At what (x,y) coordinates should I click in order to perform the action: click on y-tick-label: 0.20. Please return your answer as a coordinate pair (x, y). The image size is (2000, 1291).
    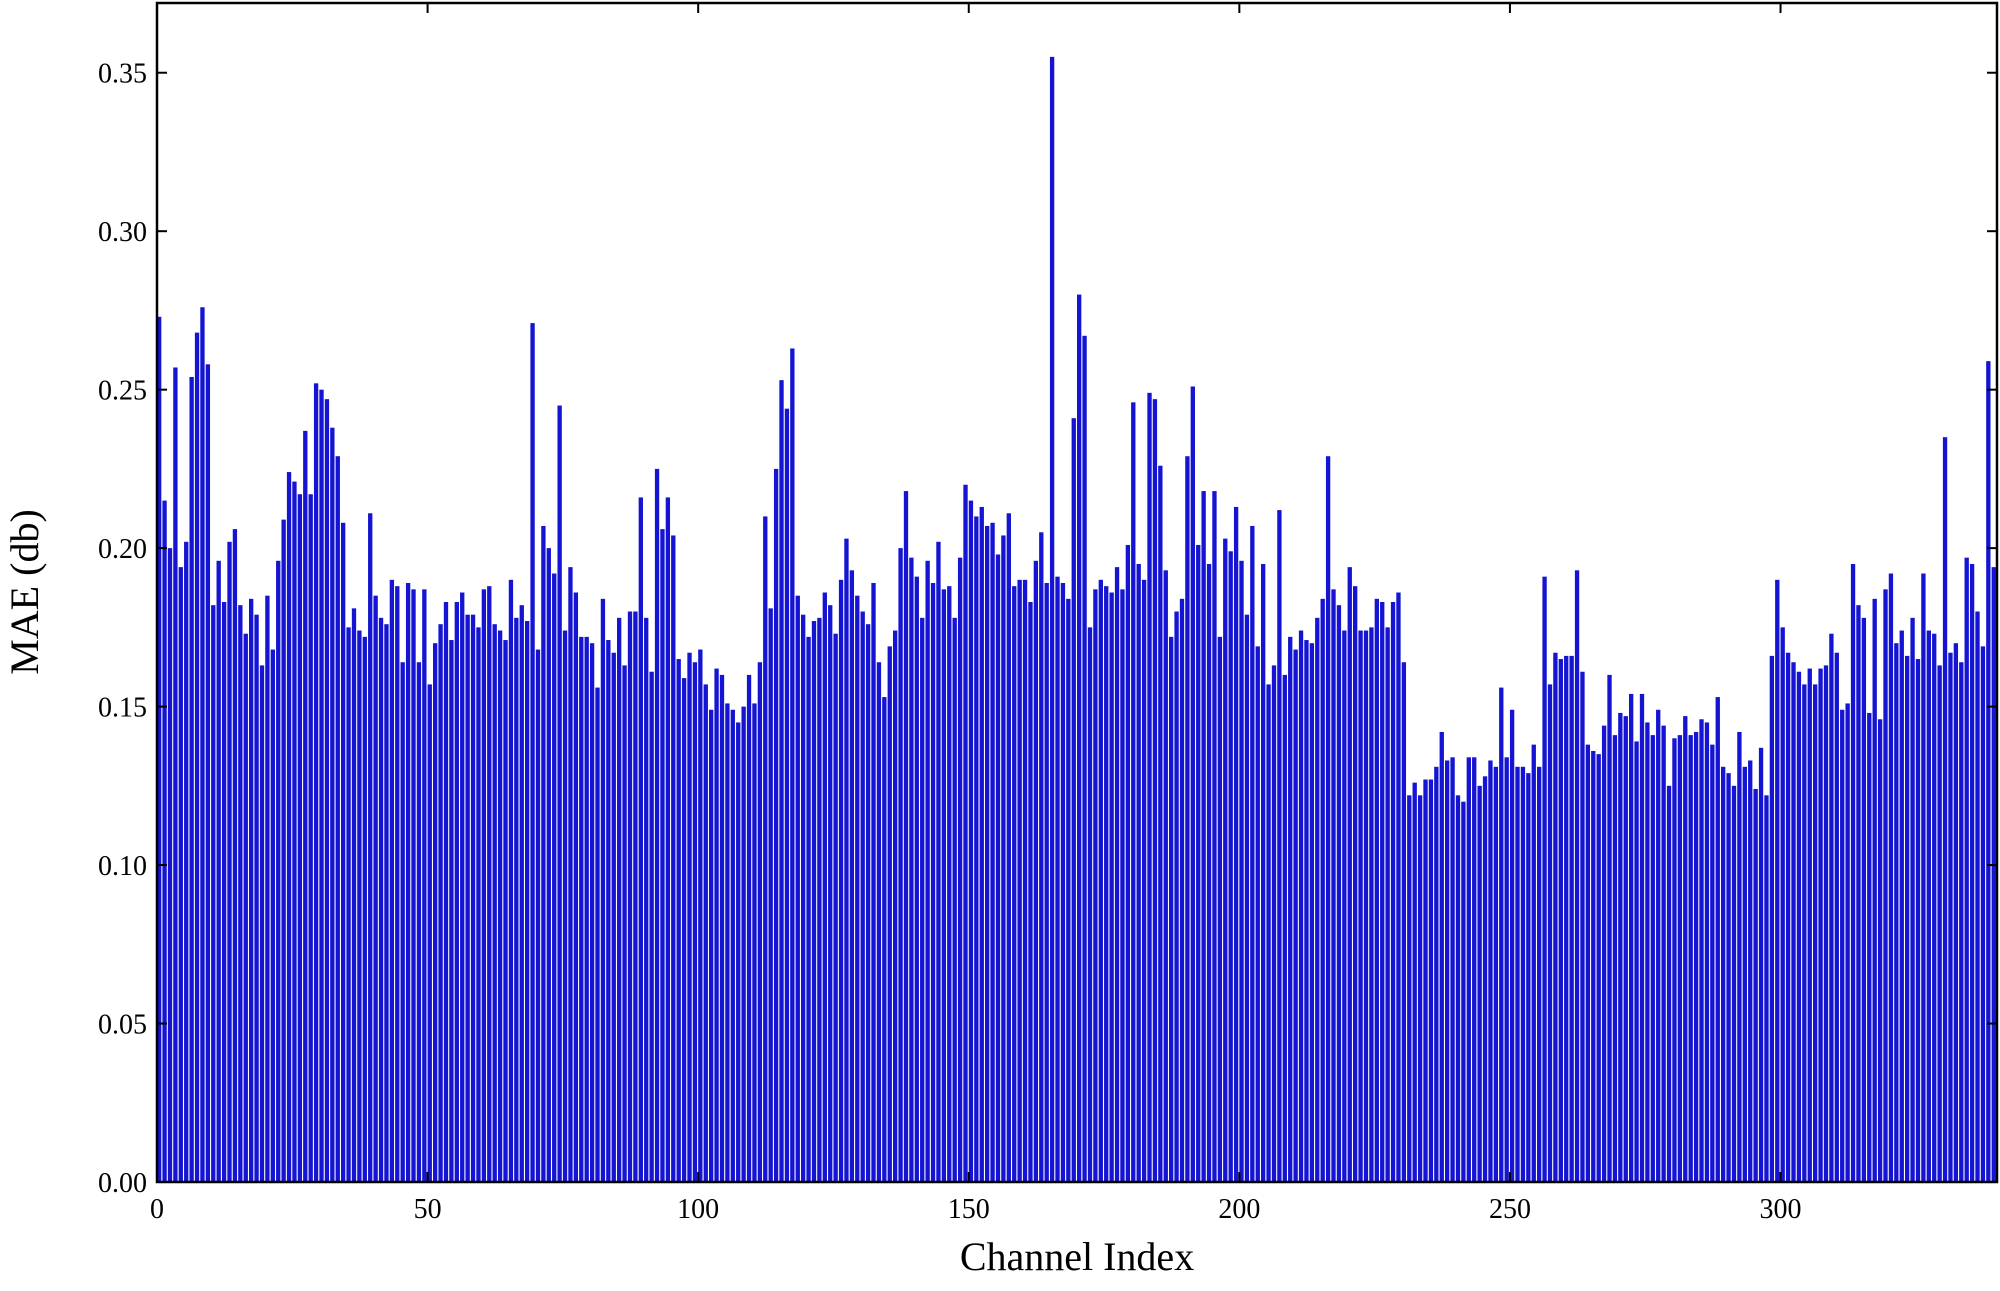
    Looking at the image, I should click on (122, 549).